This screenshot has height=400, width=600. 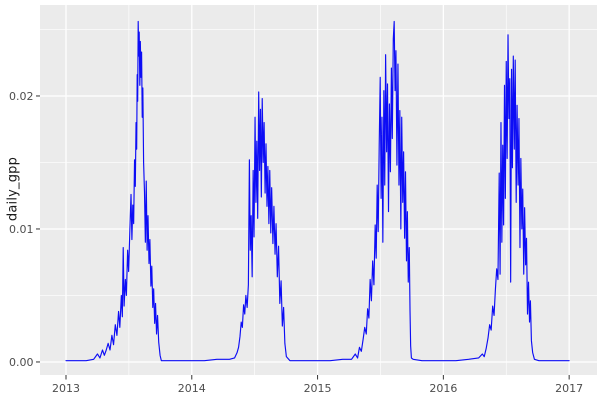 What do you see at coordinates (21, 362) in the screenshot?
I see `y-tick-label: 0.00` at bounding box center [21, 362].